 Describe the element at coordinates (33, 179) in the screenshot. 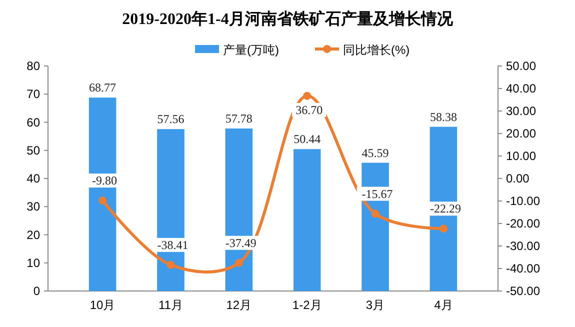

I see `y-tick-label: 40` at that location.